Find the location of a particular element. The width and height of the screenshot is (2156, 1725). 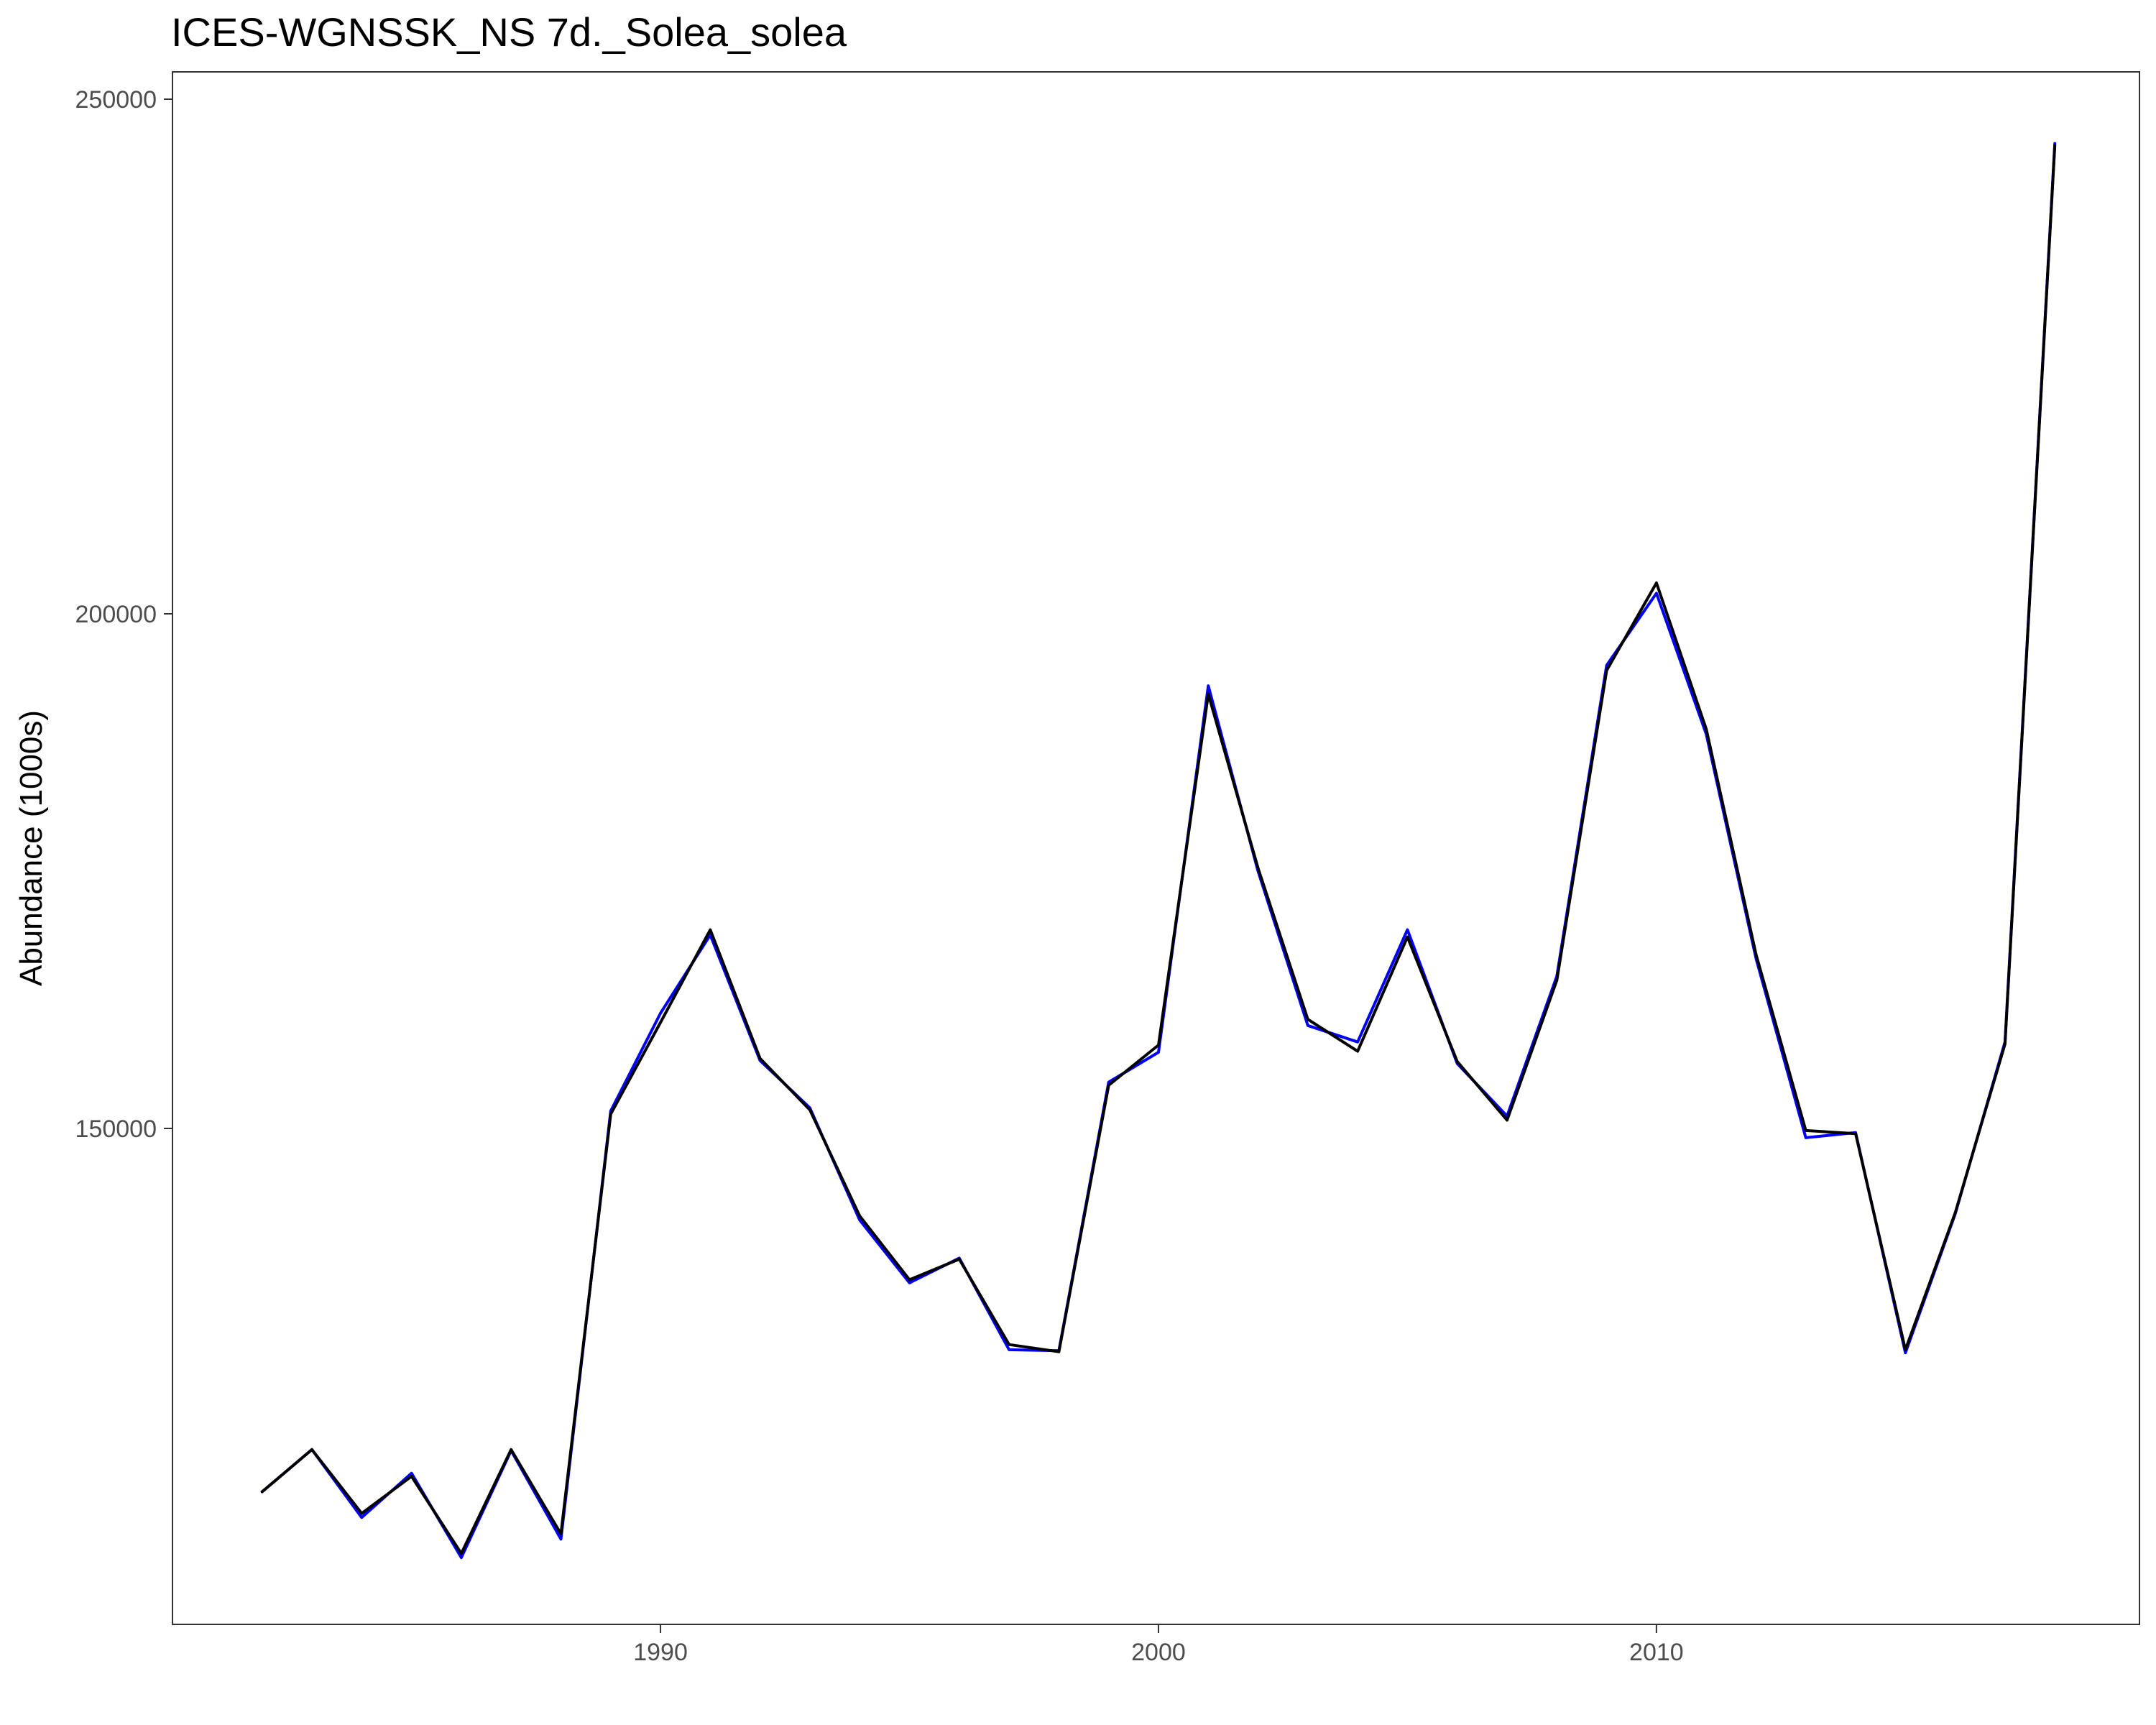

x-tick-label: 2010 is located at coordinates (1657, 1652).